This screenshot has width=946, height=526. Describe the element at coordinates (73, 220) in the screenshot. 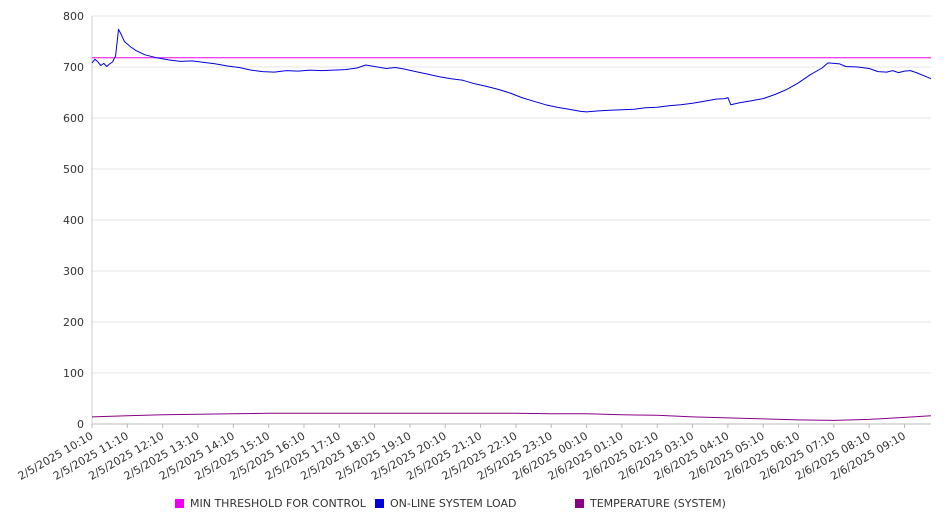

I see `y-tick-label-400: 400` at that location.